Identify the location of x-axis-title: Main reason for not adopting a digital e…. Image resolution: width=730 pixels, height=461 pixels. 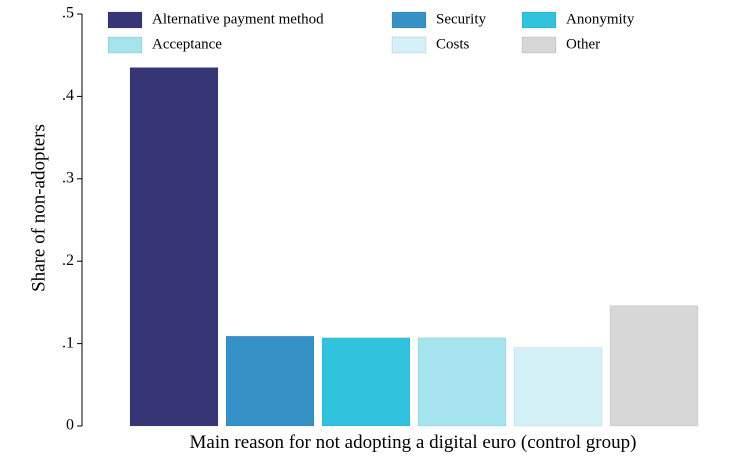
(413, 442).